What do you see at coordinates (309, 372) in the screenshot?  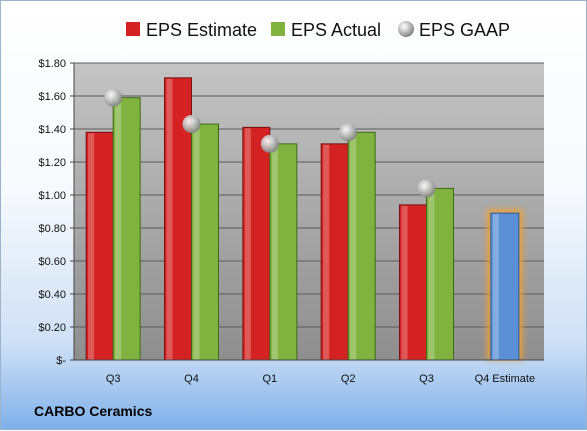 I see `x-axis: Q3 Q4 Q1 Q2 Q3 Q4 Estimate` at bounding box center [309, 372].